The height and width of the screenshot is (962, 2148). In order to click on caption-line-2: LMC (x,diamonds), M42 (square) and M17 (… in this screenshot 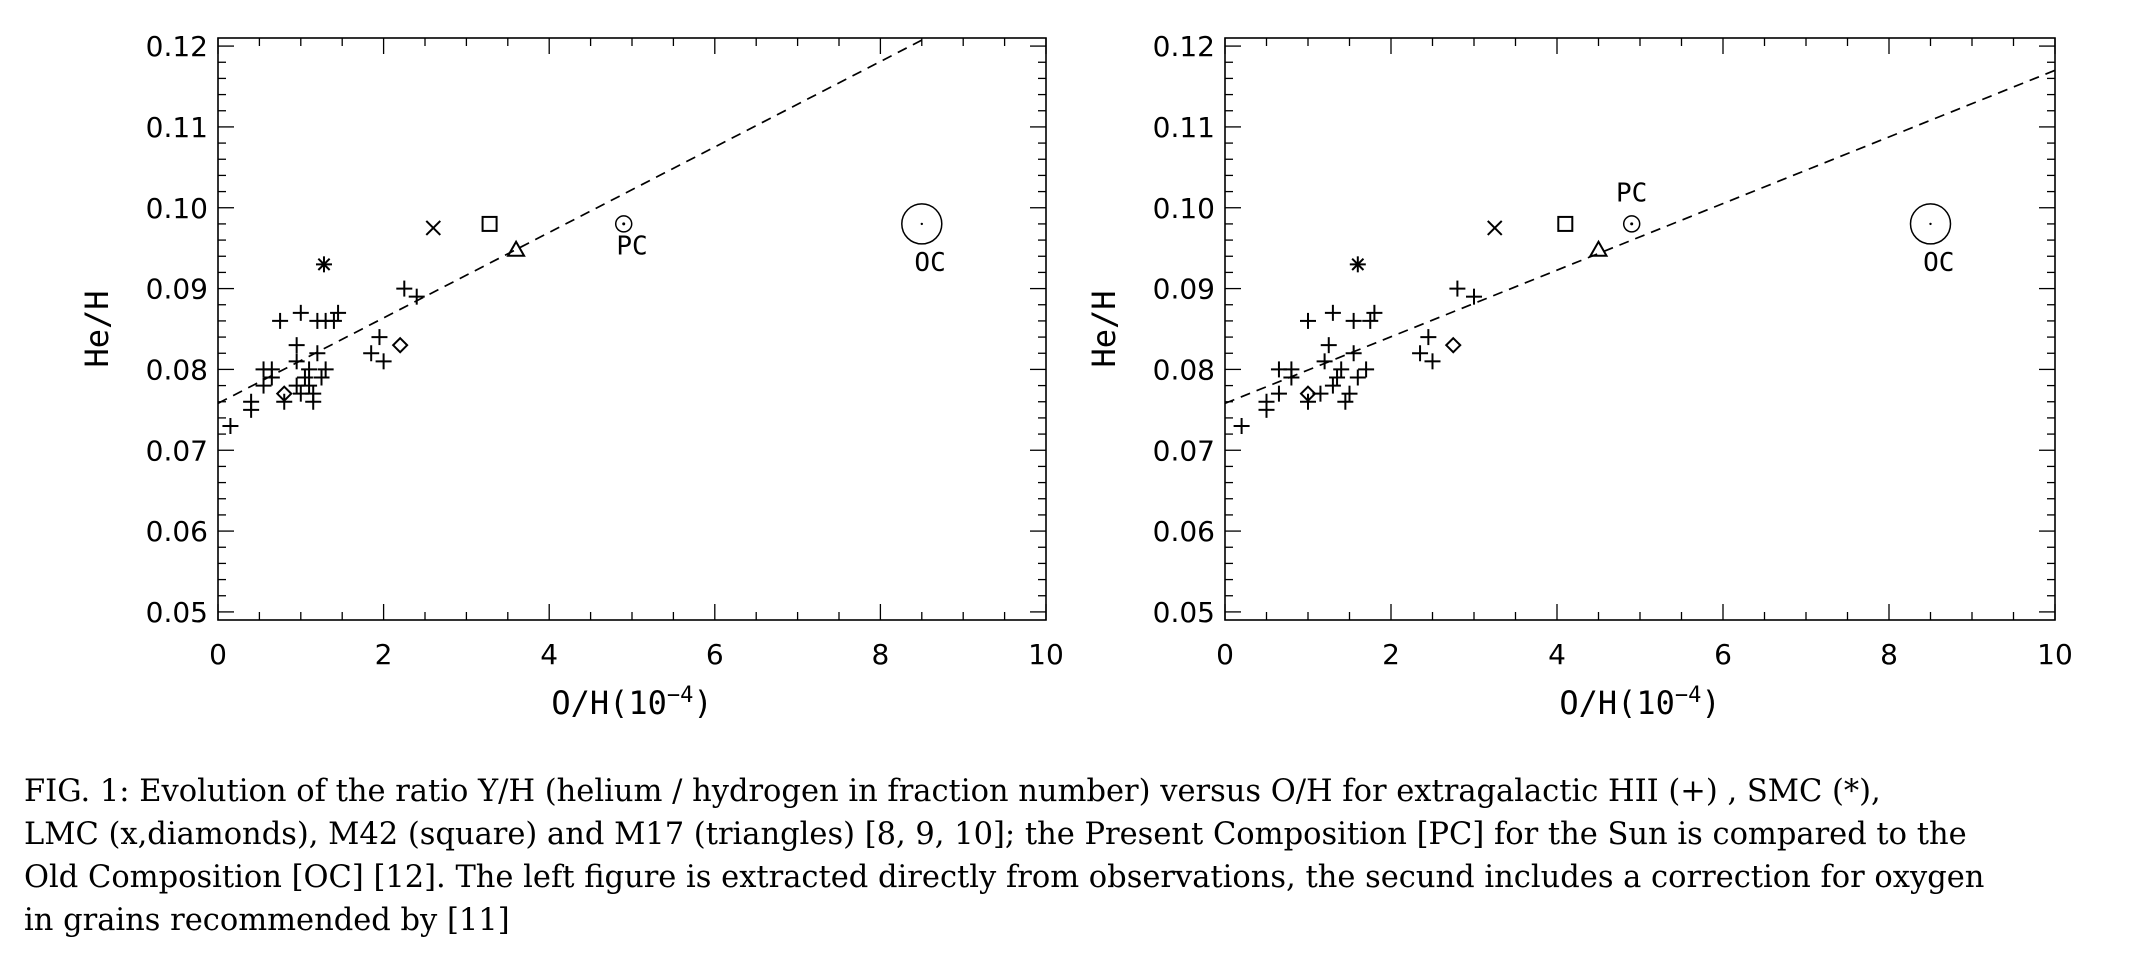, I will do `click(995, 834)`.